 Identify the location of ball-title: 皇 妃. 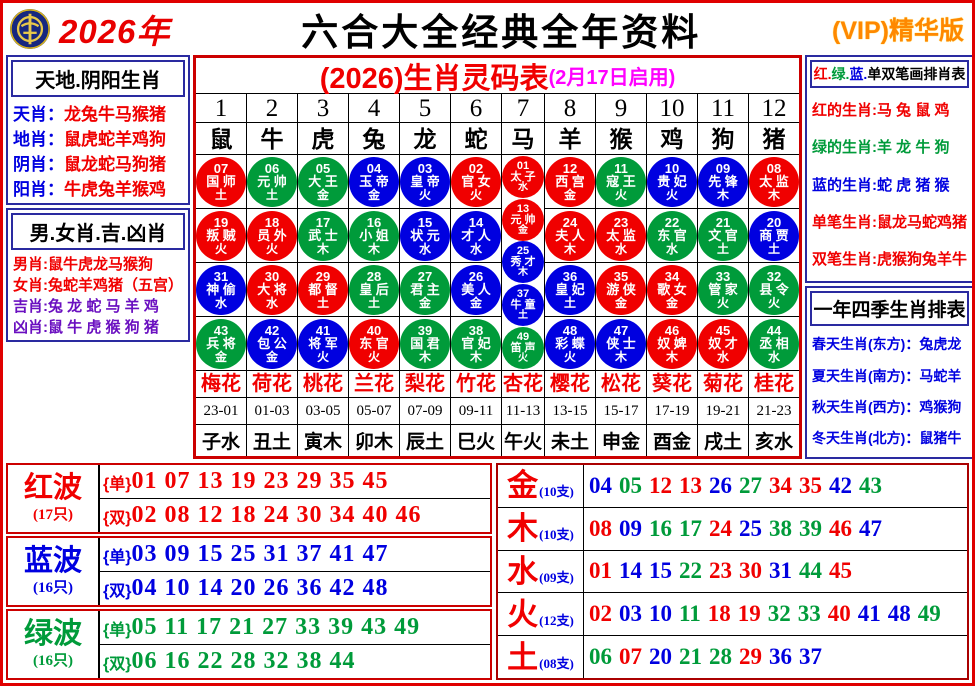
(570, 290).